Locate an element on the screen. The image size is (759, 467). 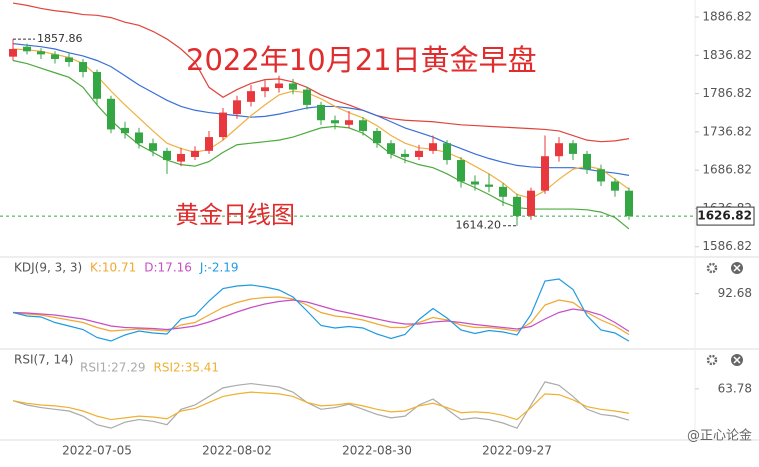
y-tick-label: 1786.82 is located at coordinates (727, 93).